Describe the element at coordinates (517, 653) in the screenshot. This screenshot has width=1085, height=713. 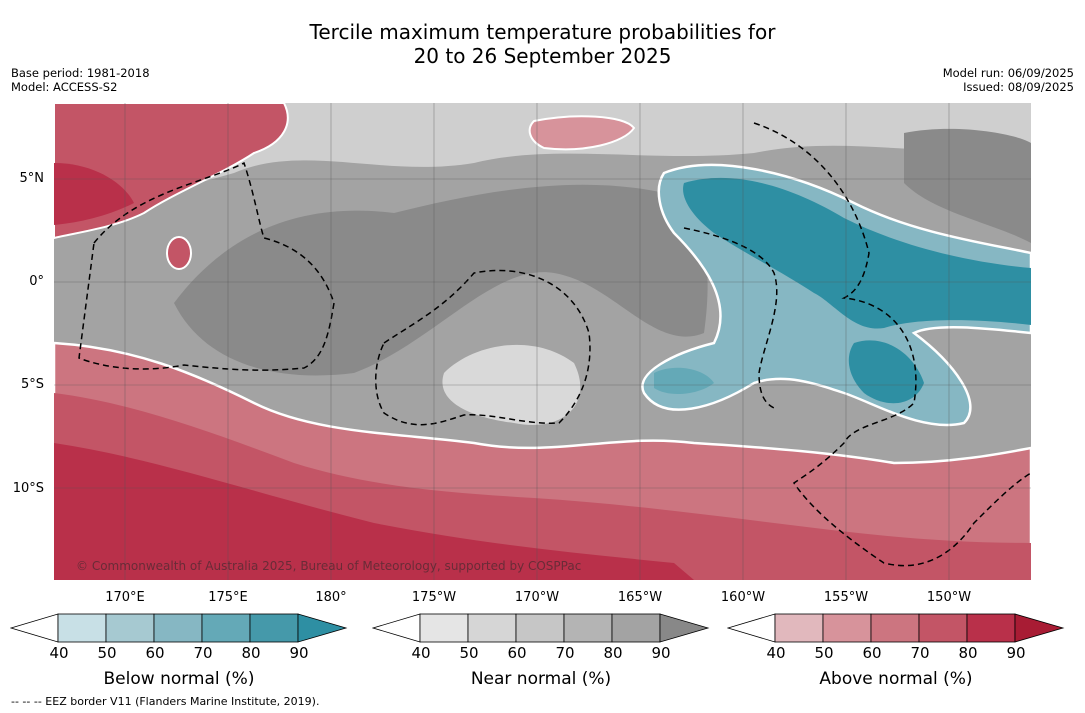
I see `tick-near-60: 60` at that location.